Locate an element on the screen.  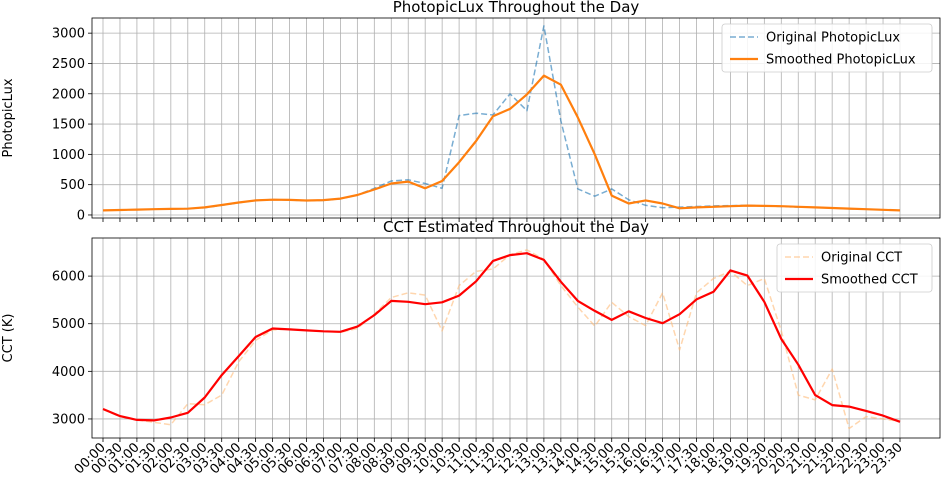
legend-label-1: Smoothed CCT is located at coordinates (869, 280).